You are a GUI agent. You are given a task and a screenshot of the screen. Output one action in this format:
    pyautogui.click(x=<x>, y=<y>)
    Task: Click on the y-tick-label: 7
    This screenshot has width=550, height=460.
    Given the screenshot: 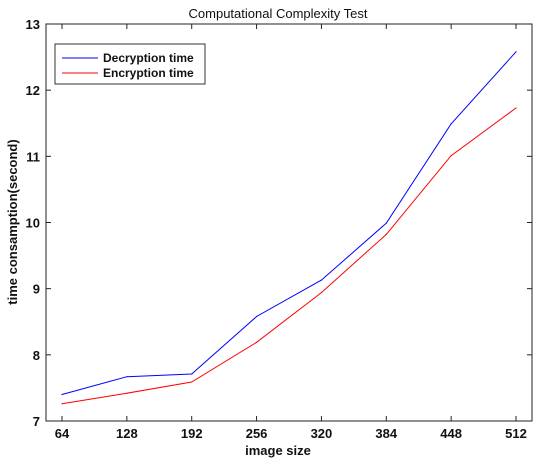 What is the action you would take?
    pyautogui.click(x=36, y=421)
    